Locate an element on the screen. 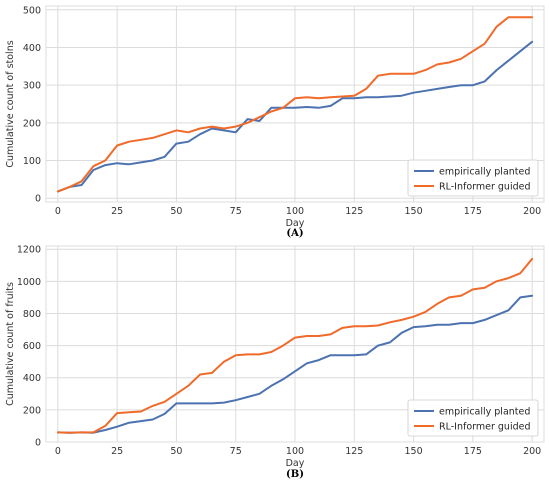  y-tick-label: 1000 is located at coordinates (29, 282).